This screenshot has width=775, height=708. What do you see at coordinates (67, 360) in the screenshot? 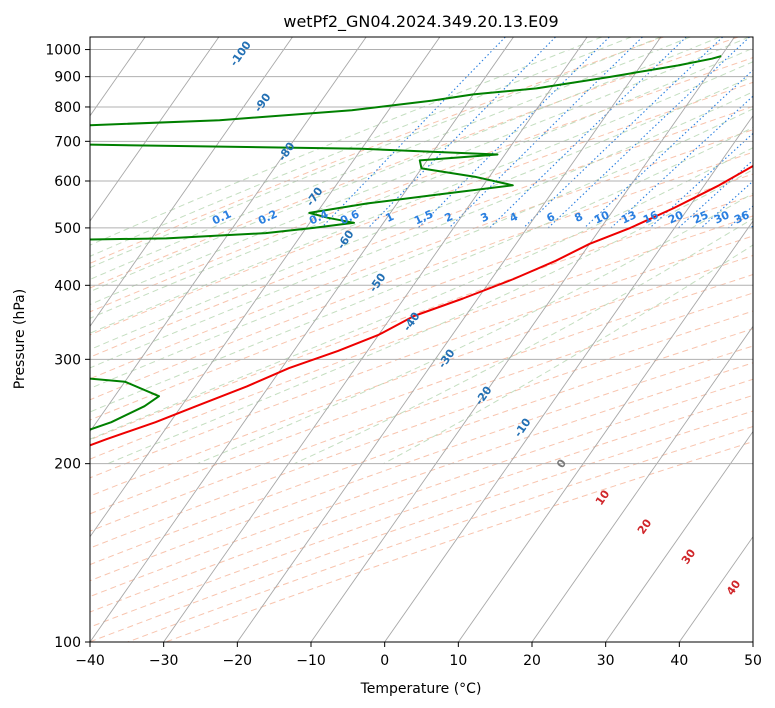
I see `y-tick-label: 300` at bounding box center [67, 360].